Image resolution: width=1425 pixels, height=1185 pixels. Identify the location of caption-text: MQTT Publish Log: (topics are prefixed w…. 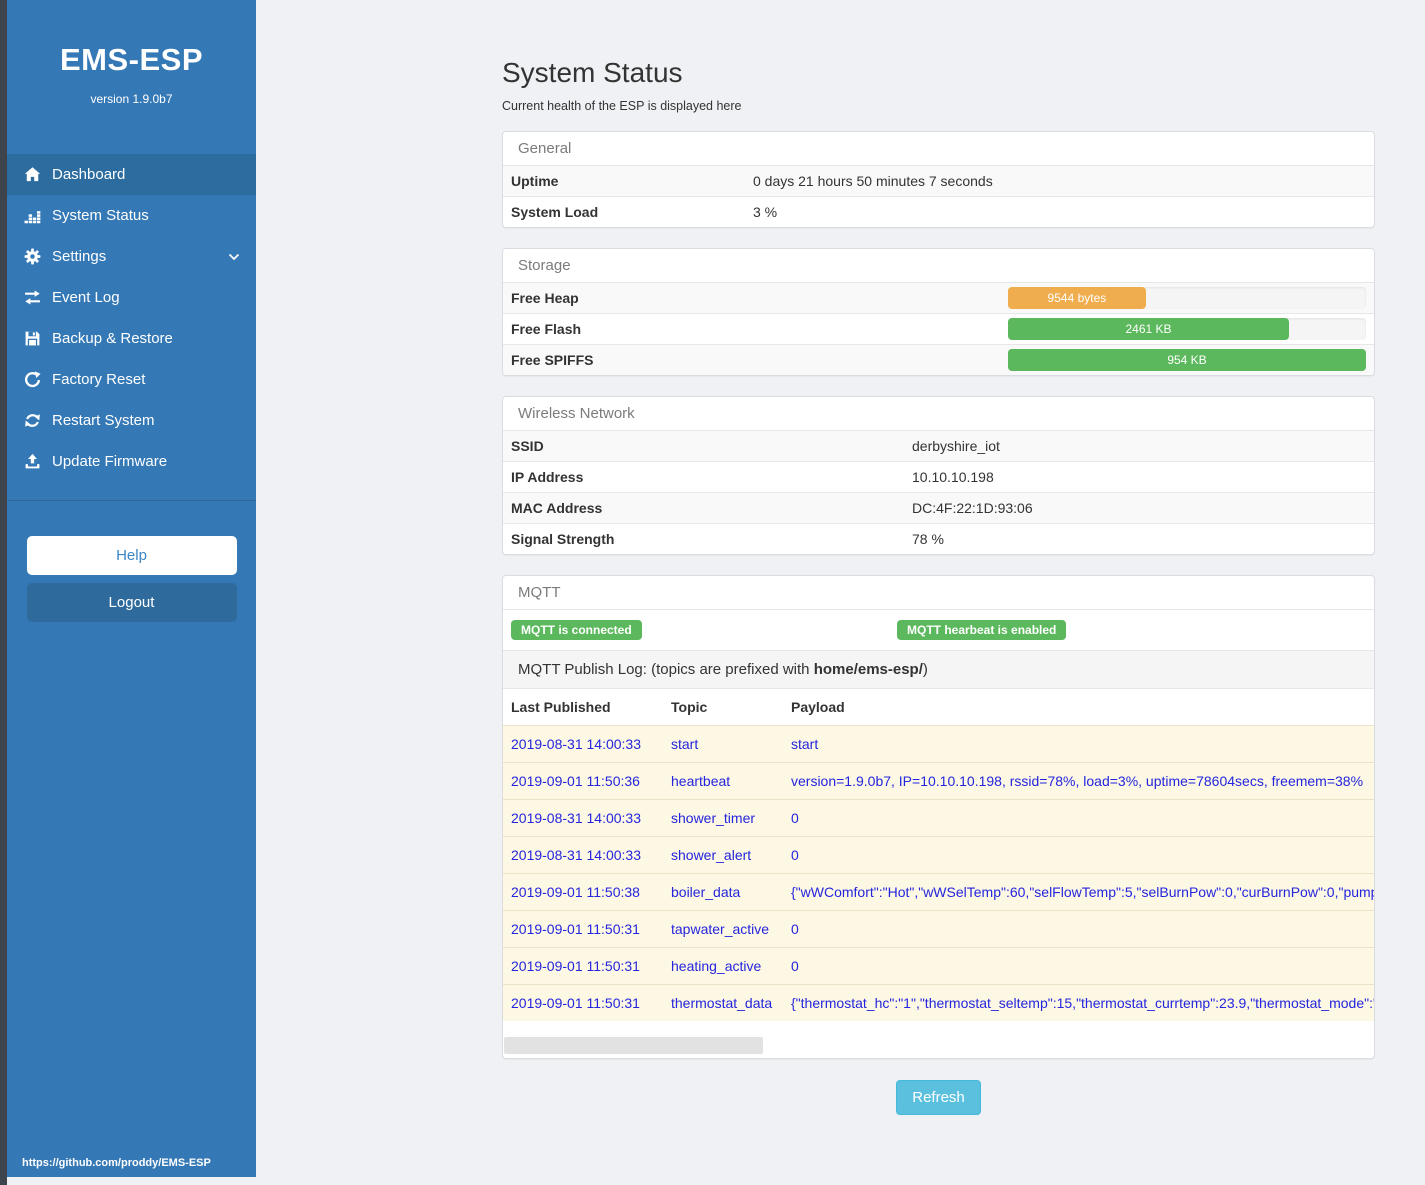
(666, 669).